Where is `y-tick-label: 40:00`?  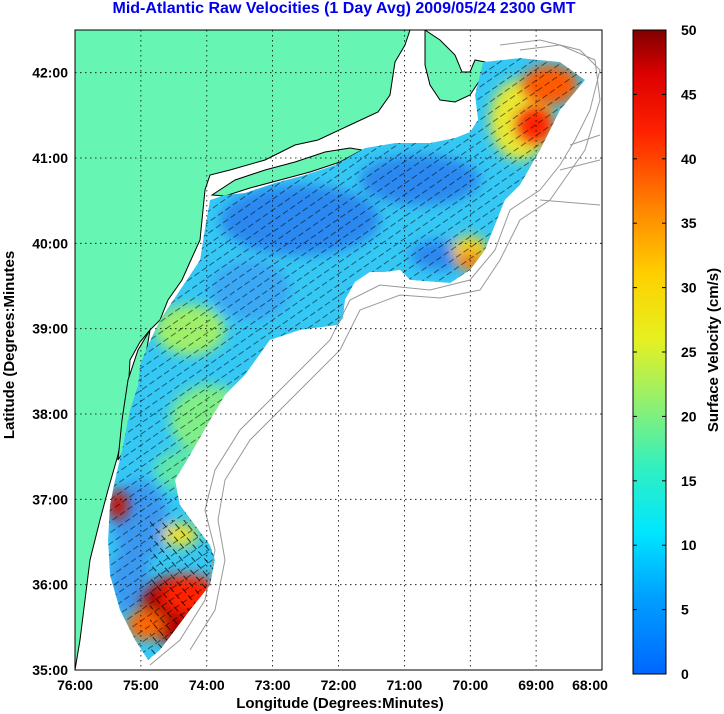 y-tick-label: 40:00 is located at coordinates (50, 243).